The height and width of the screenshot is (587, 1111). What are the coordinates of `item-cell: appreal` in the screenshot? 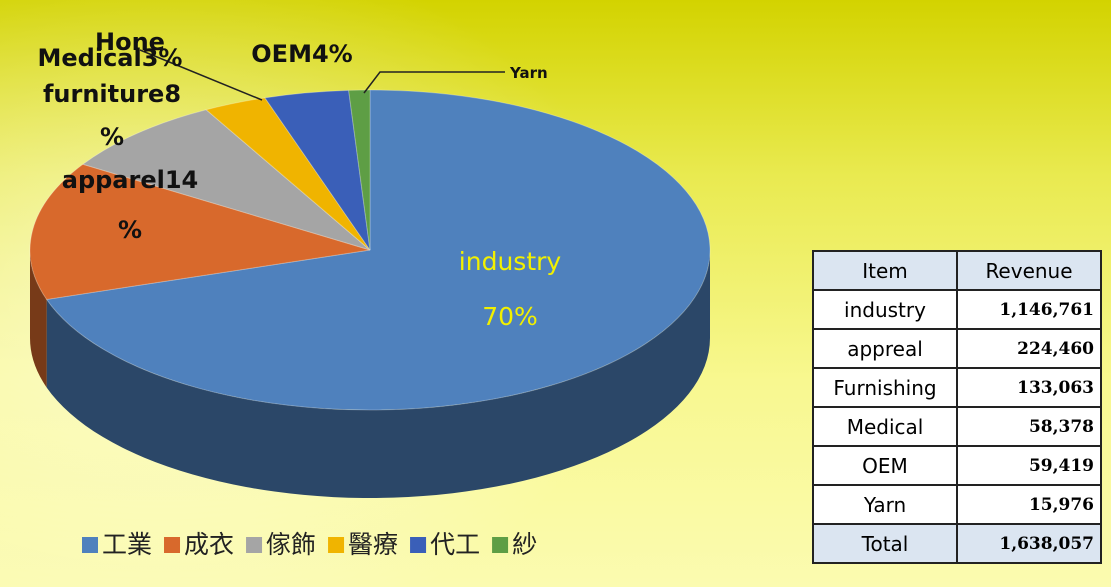 It's located at (885, 348).